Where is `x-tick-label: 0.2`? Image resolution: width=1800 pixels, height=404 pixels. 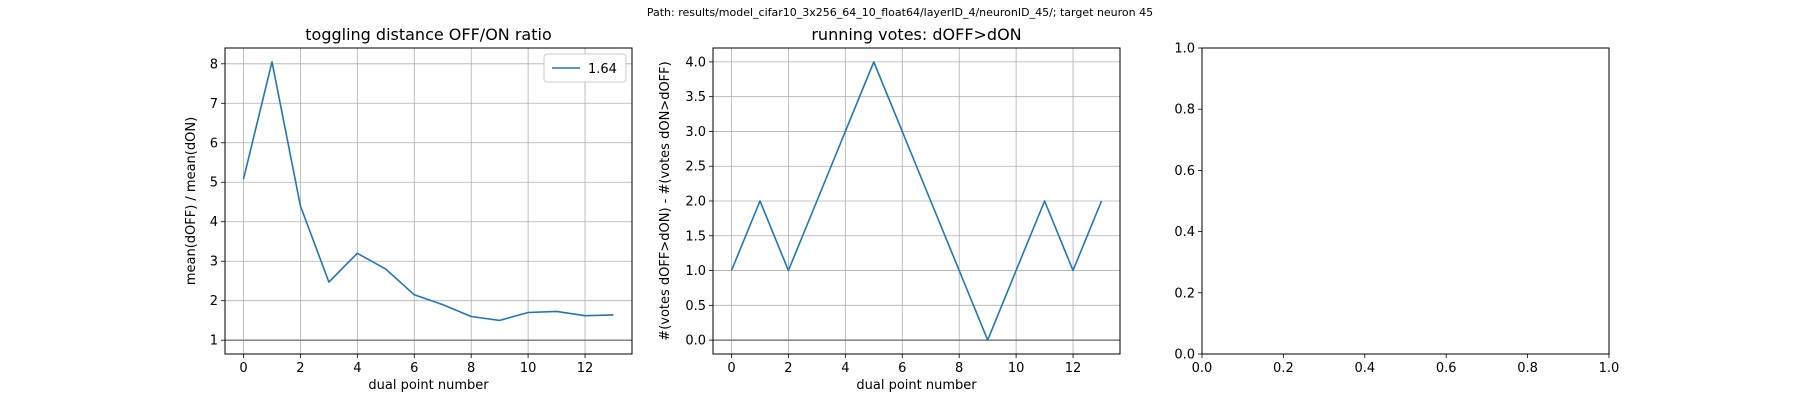
x-tick-label: 0.2 is located at coordinates (1283, 368).